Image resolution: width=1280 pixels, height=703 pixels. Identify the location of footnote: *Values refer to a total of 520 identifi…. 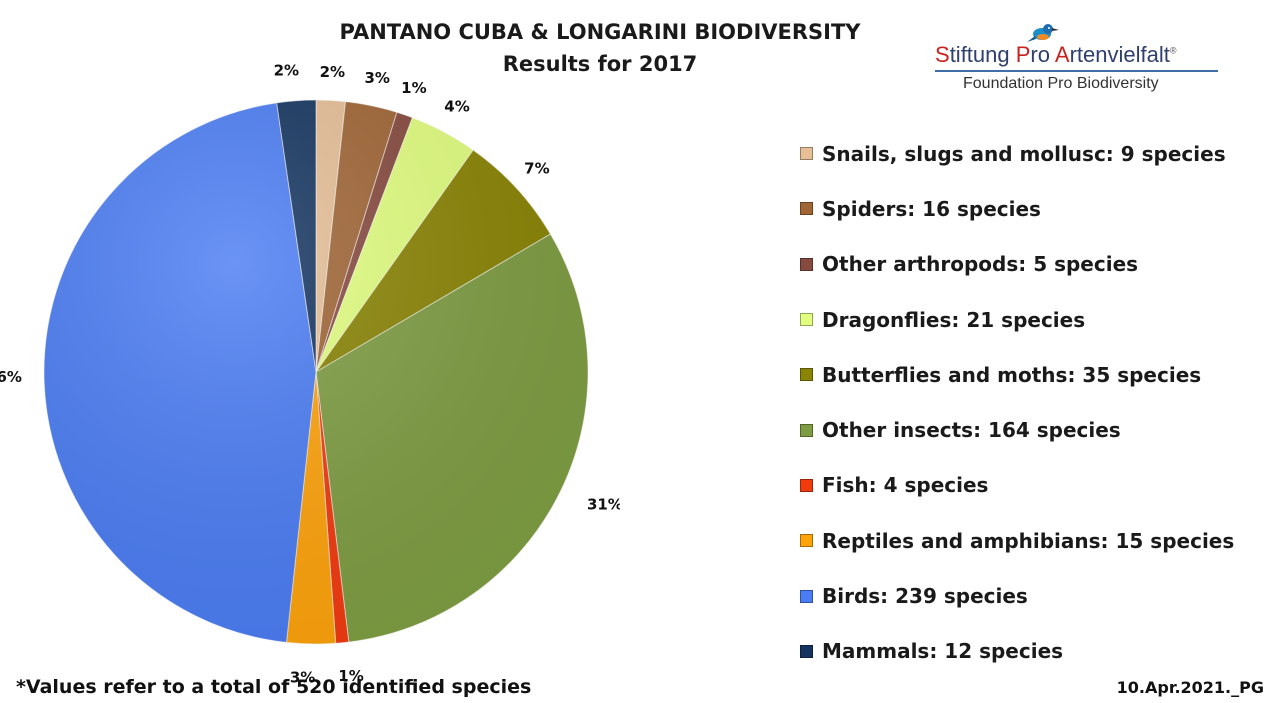
(274, 687).